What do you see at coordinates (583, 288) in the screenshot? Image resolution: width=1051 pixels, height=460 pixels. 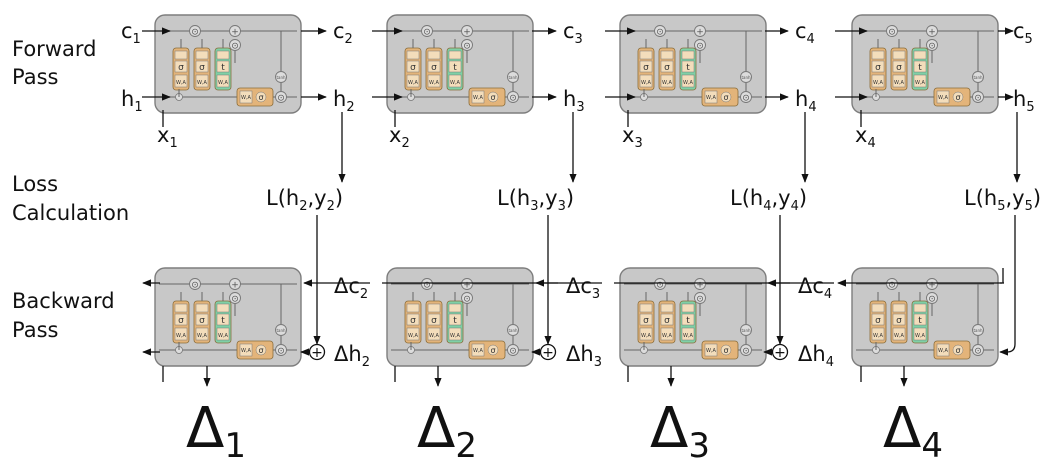 I see `grad-dc3: Δc3` at bounding box center [583, 288].